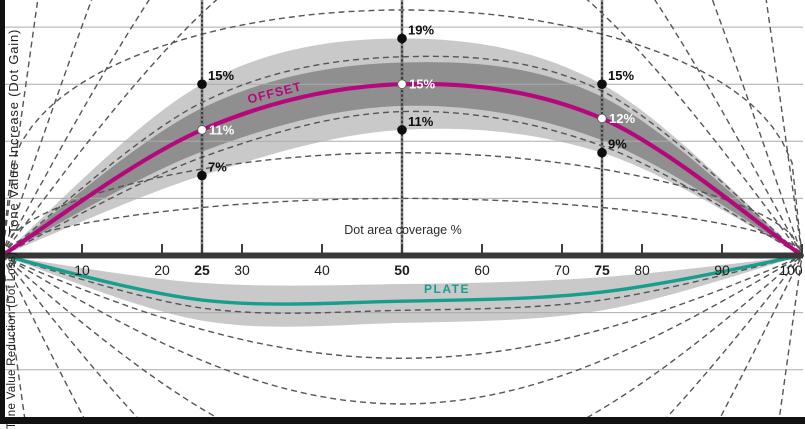  What do you see at coordinates (222, 129) in the screenshot?
I see `curve-value-dot-label: 11%` at bounding box center [222, 129].